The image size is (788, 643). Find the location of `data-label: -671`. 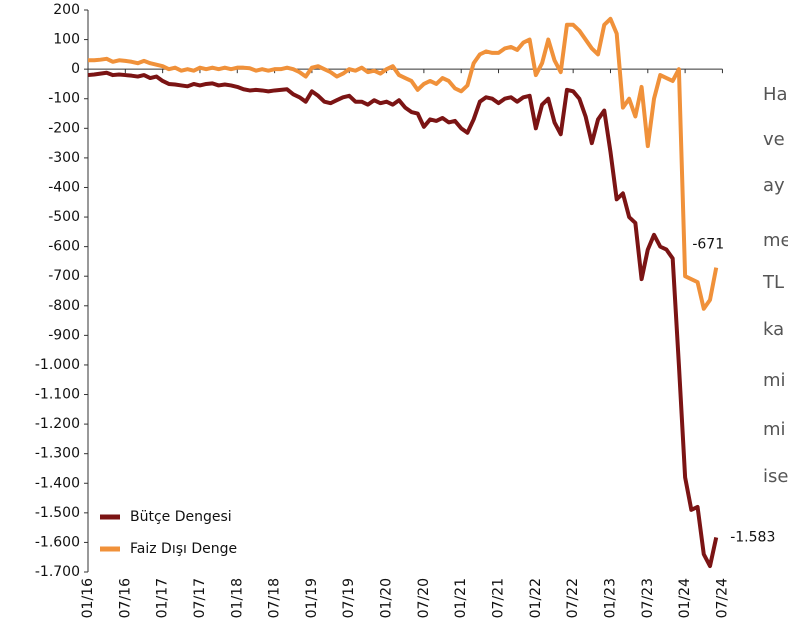

data-label: -671 is located at coordinates (708, 245).